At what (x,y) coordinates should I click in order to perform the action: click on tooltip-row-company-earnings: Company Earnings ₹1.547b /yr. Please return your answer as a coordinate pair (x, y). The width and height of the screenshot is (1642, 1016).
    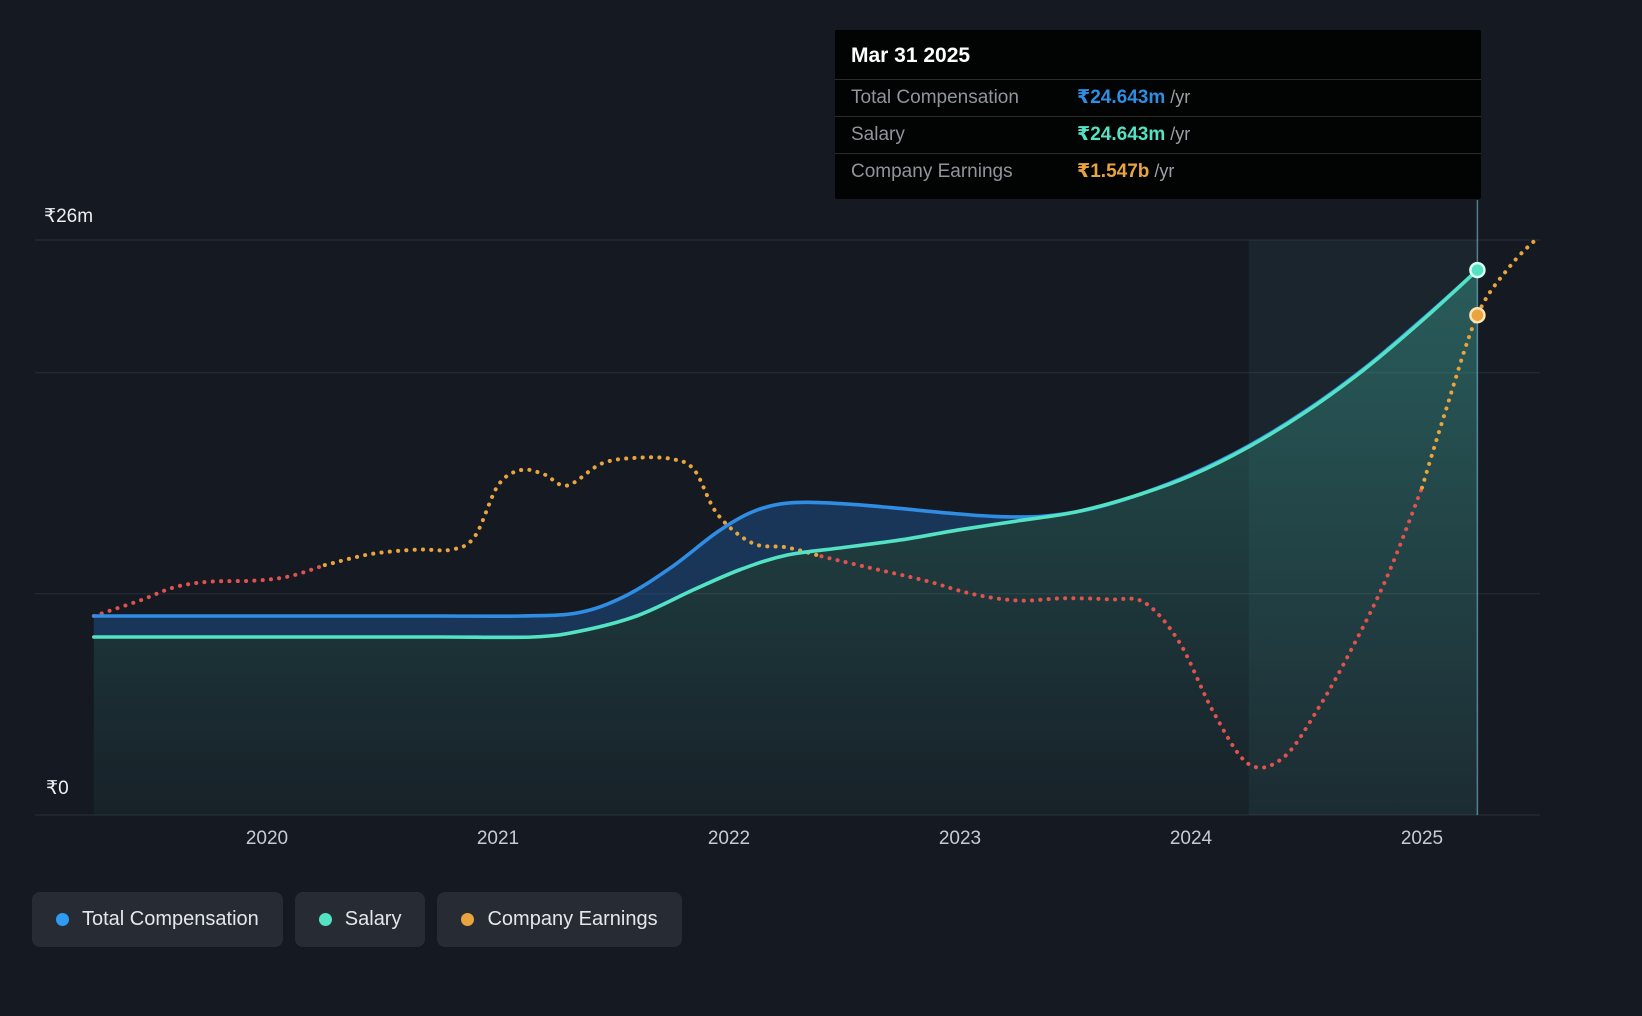
    Looking at the image, I should click on (1158, 171).